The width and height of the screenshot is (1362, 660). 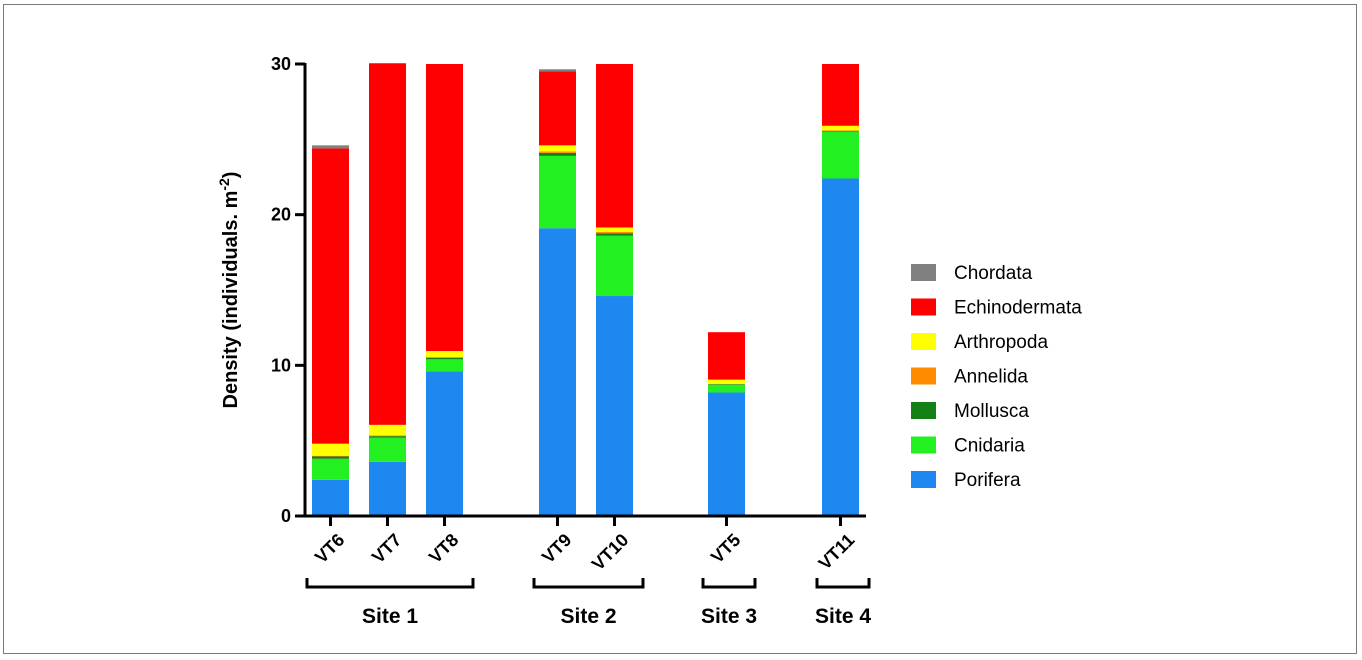 What do you see at coordinates (387, 488) in the screenshot?
I see `bar-segment-vt7-porifera` at bounding box center [387, 488].